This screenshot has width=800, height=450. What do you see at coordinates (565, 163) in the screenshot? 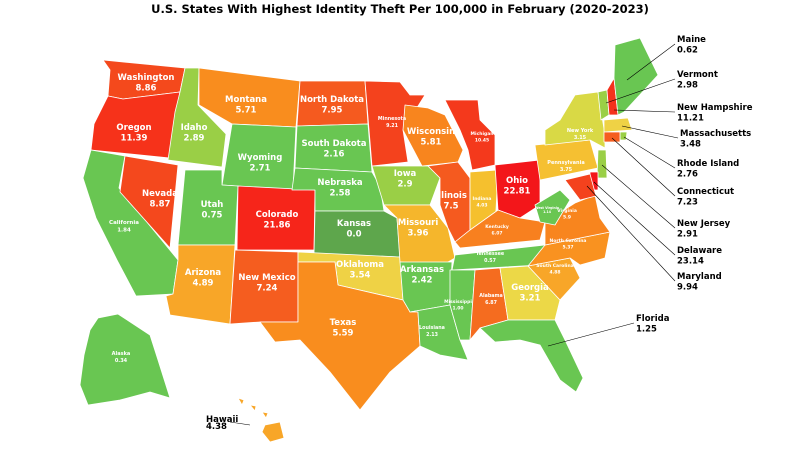
I see `state-name-pennsylvania: Pennsylvania` at bounding box center [565, 163].